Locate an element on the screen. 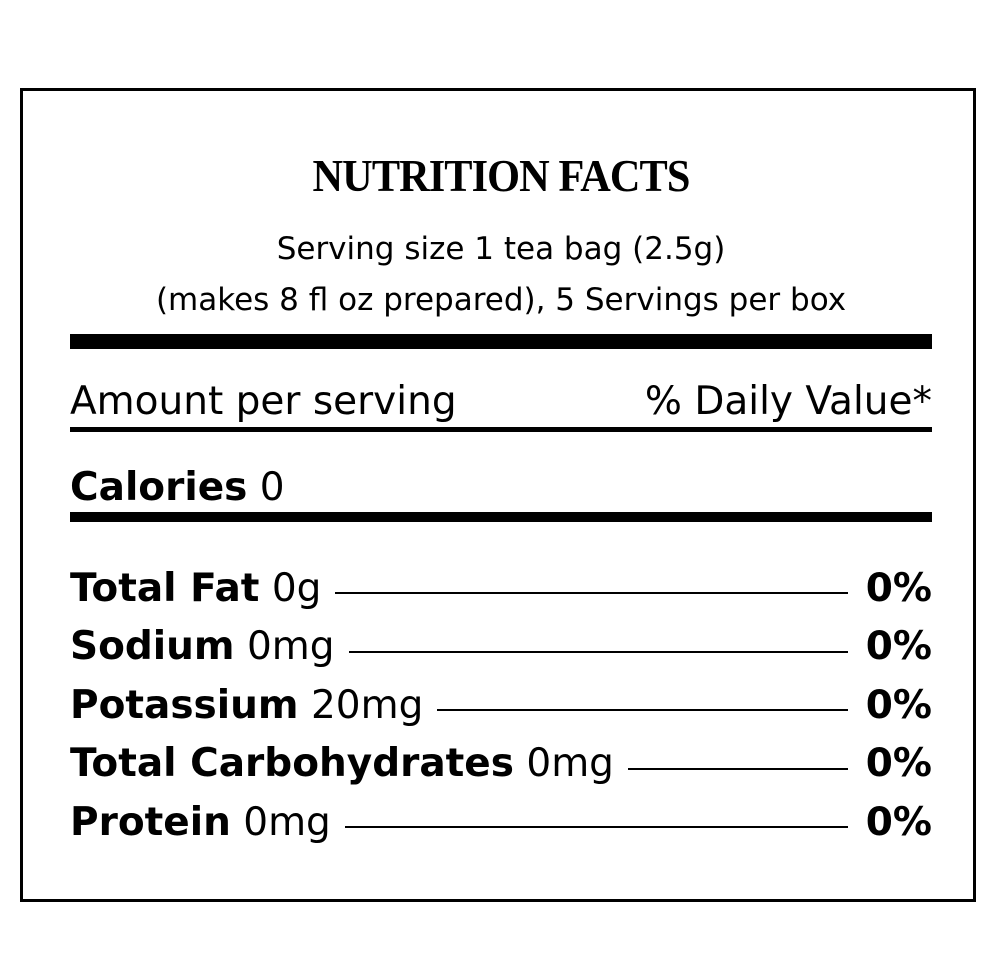  nutrient-name: Total Fat is located at coordinates (165, 588).